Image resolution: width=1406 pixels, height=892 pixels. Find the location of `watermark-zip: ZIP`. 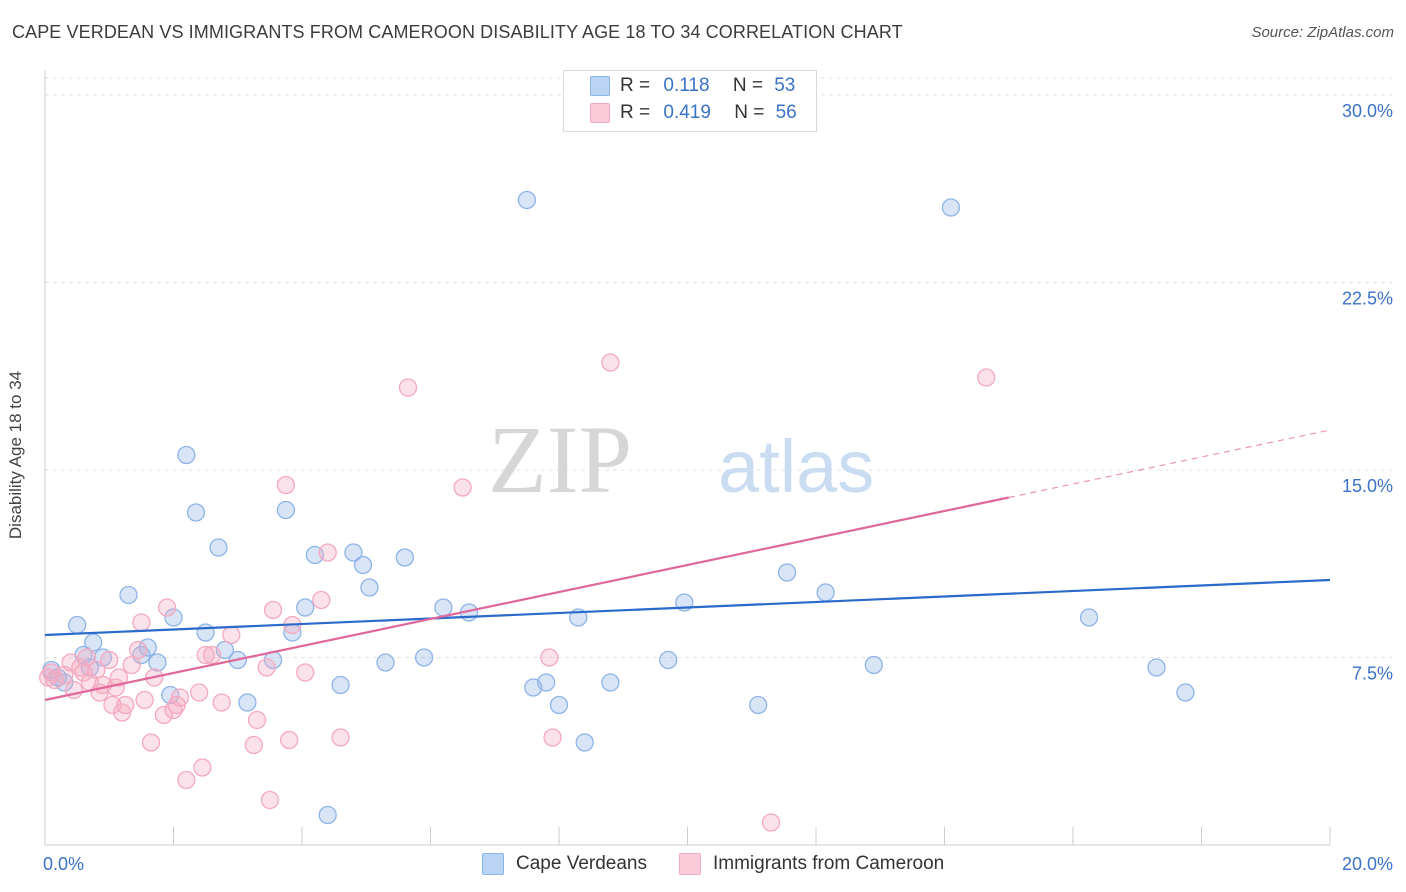

watermark-zip: ZIP is located at coordinates (560, 459).